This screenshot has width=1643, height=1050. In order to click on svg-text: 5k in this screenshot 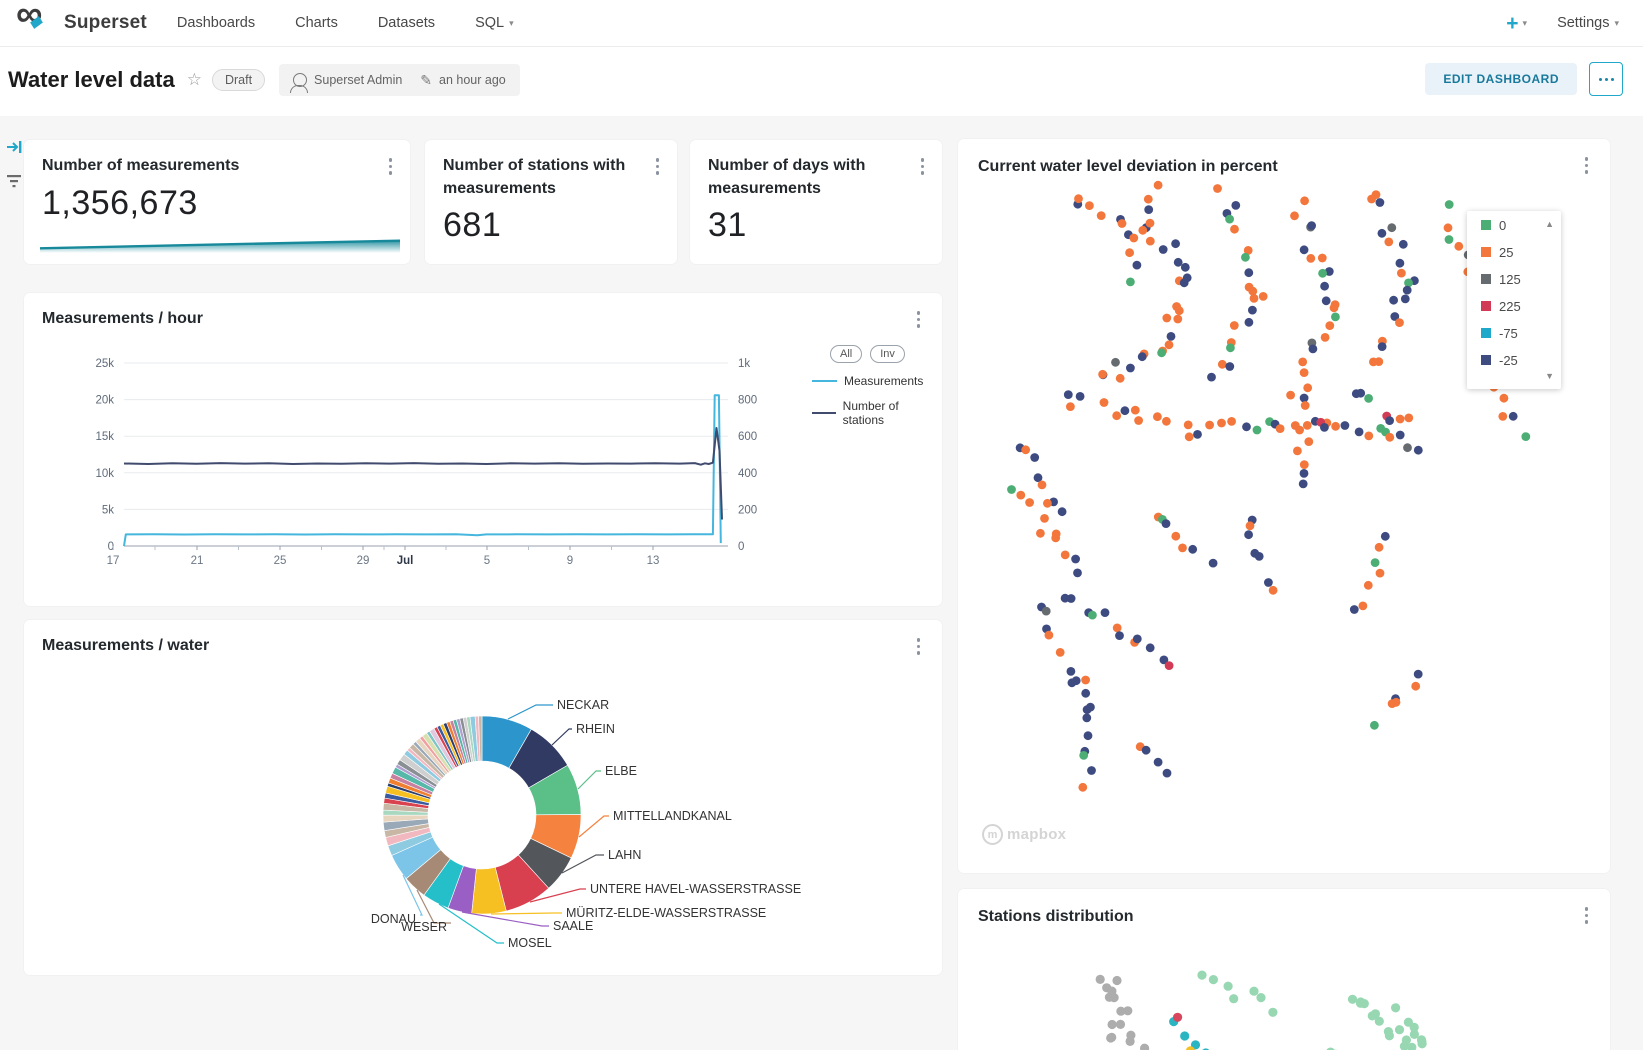, I will do `click(108, 510)`.